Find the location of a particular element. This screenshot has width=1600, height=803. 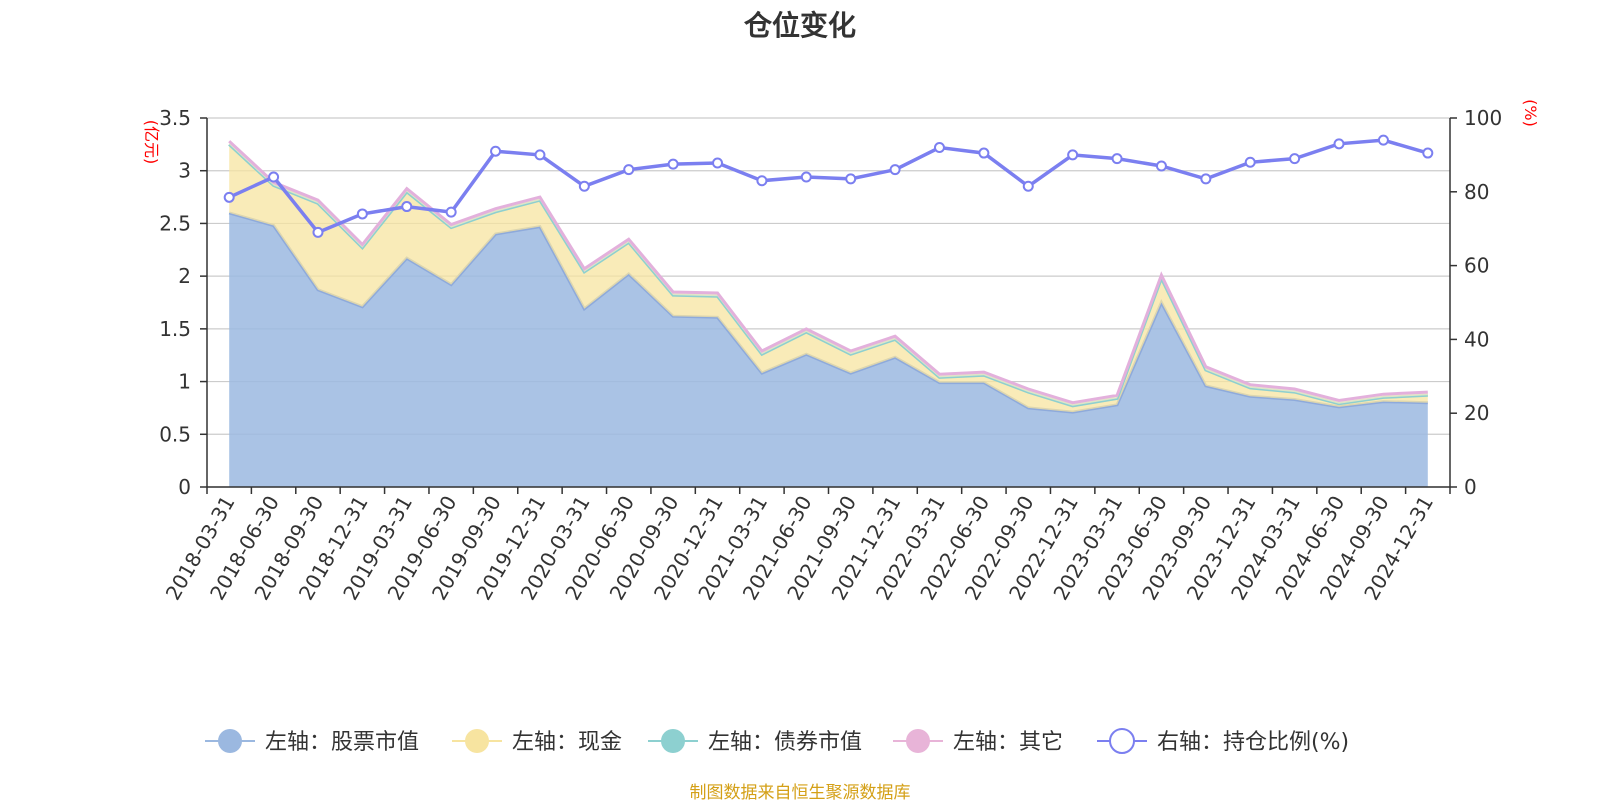

legend-label: 左轴：其它 is located at coordinates (1008, 742).